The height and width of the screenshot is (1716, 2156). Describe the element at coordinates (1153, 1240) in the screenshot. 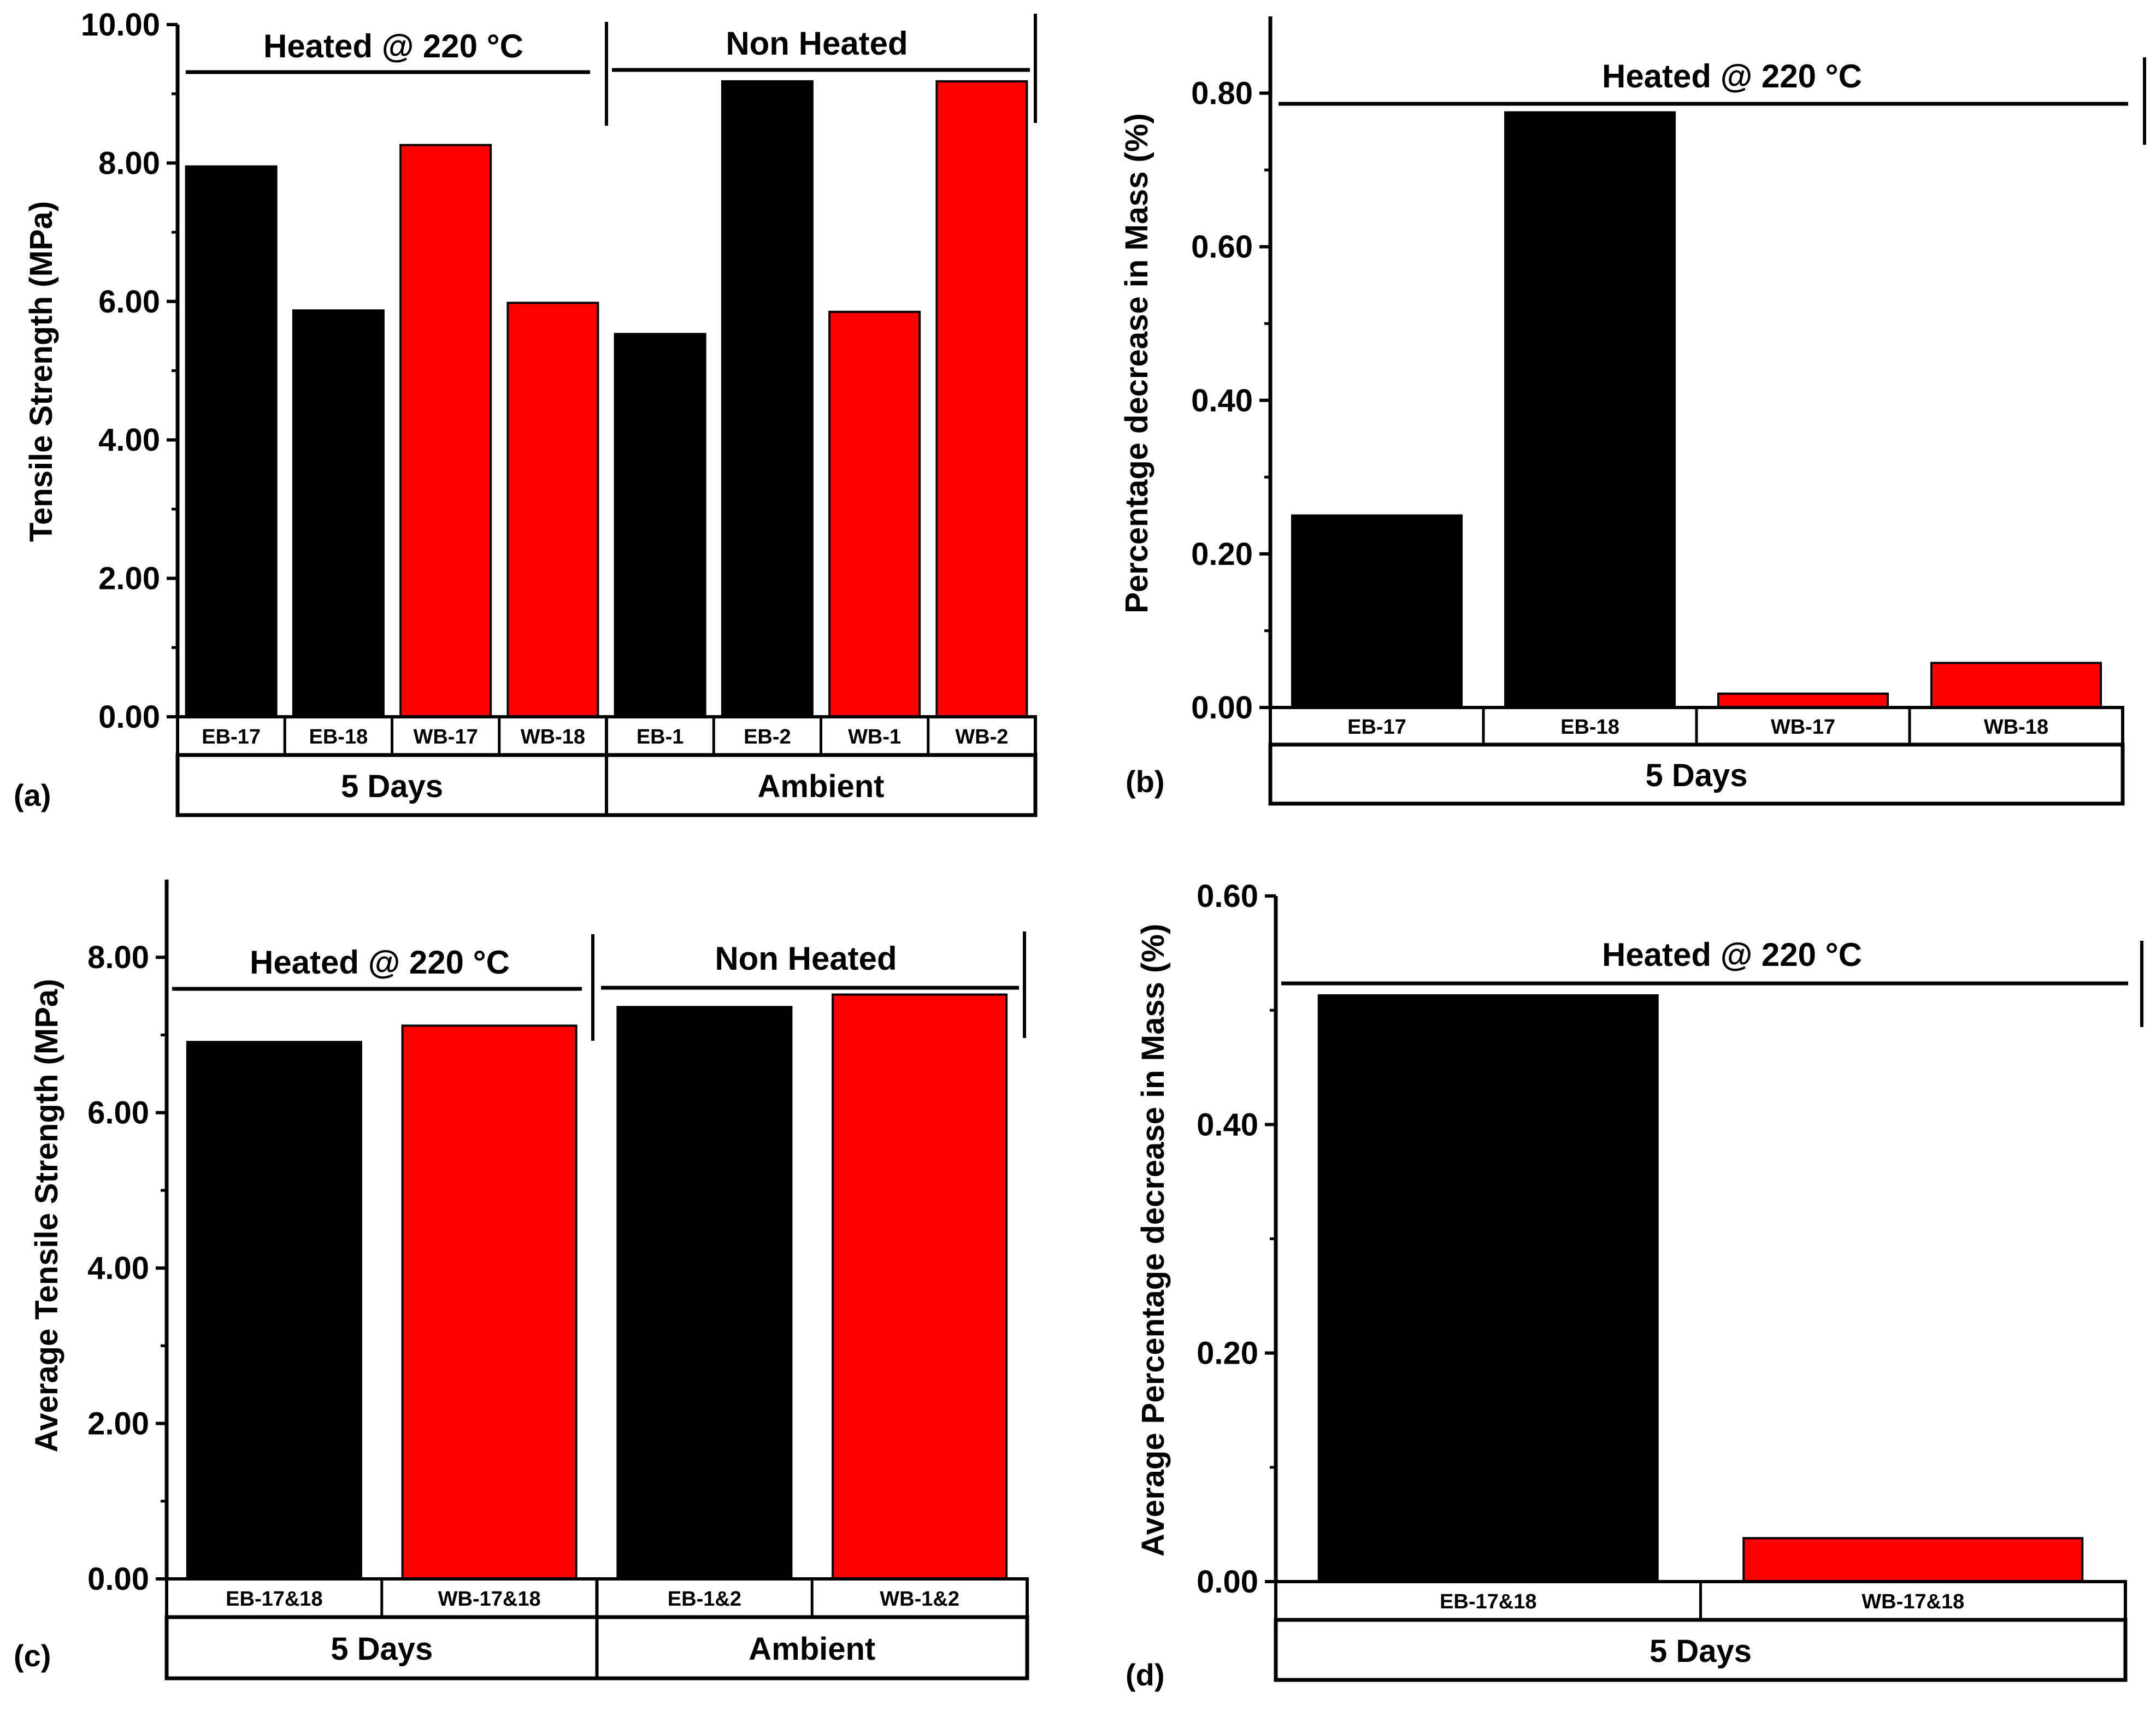

I see `y-axis-title: Average Percentage decrease in Mass (%)` at that location.